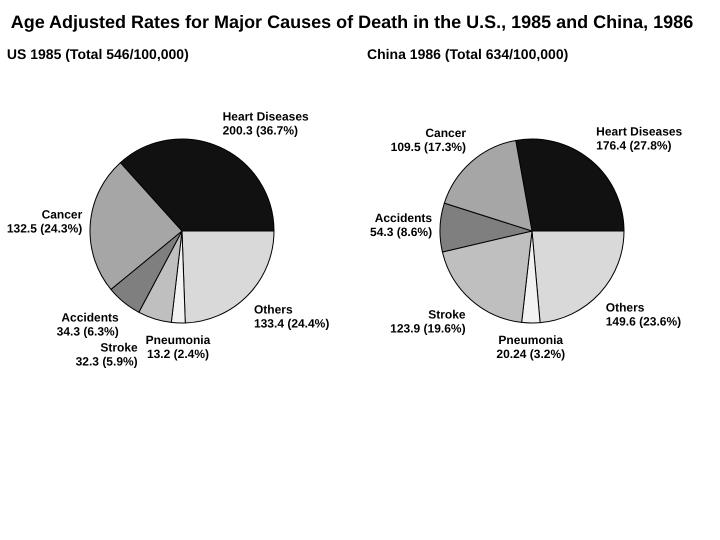  What do you see at coordinates (107, 361) in the screenshot?
I see `data-label: 32.3 (5.9%)` at bounding box center [107, 361].